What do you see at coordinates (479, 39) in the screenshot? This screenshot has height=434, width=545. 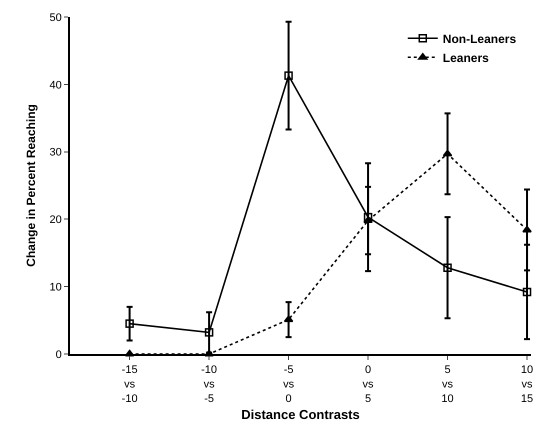 I see `legend-label: Non-Leaners` at bounding box center [479, 39].